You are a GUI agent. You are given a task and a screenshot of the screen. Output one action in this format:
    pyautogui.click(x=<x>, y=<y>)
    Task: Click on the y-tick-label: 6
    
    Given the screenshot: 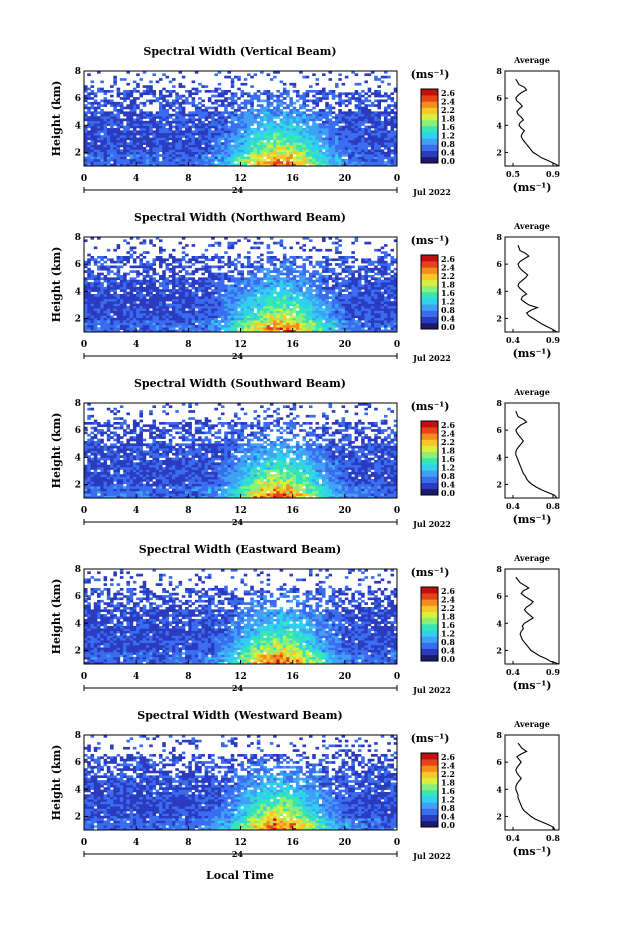 What is the action you would take?
    pyautogui.click(x=78, y=99)
    